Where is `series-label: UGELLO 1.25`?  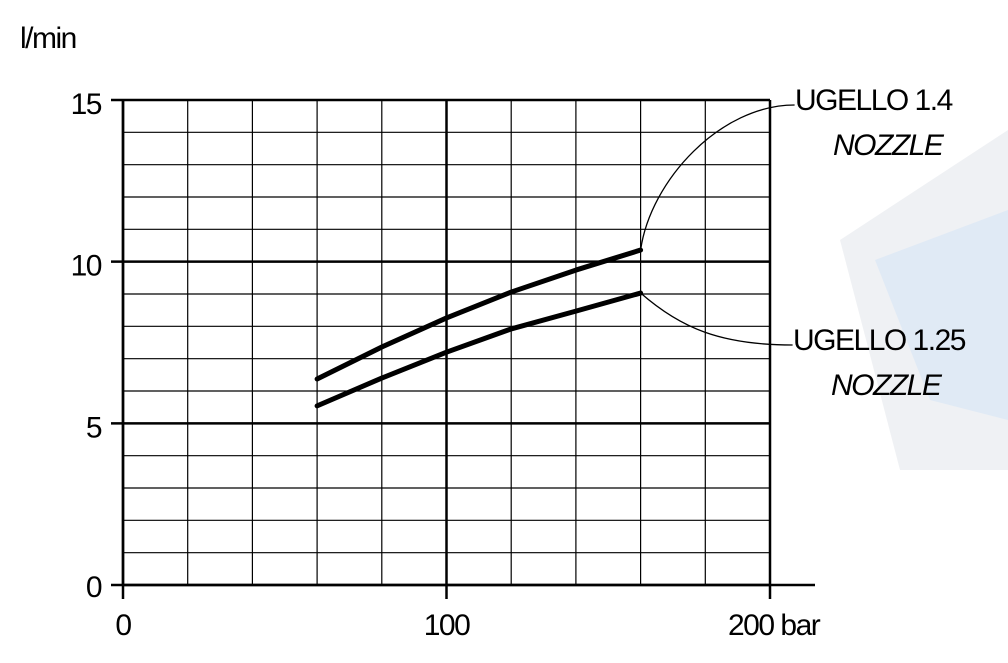
series-label: UGELLO 1.25 is located at coordinates (879, 340).